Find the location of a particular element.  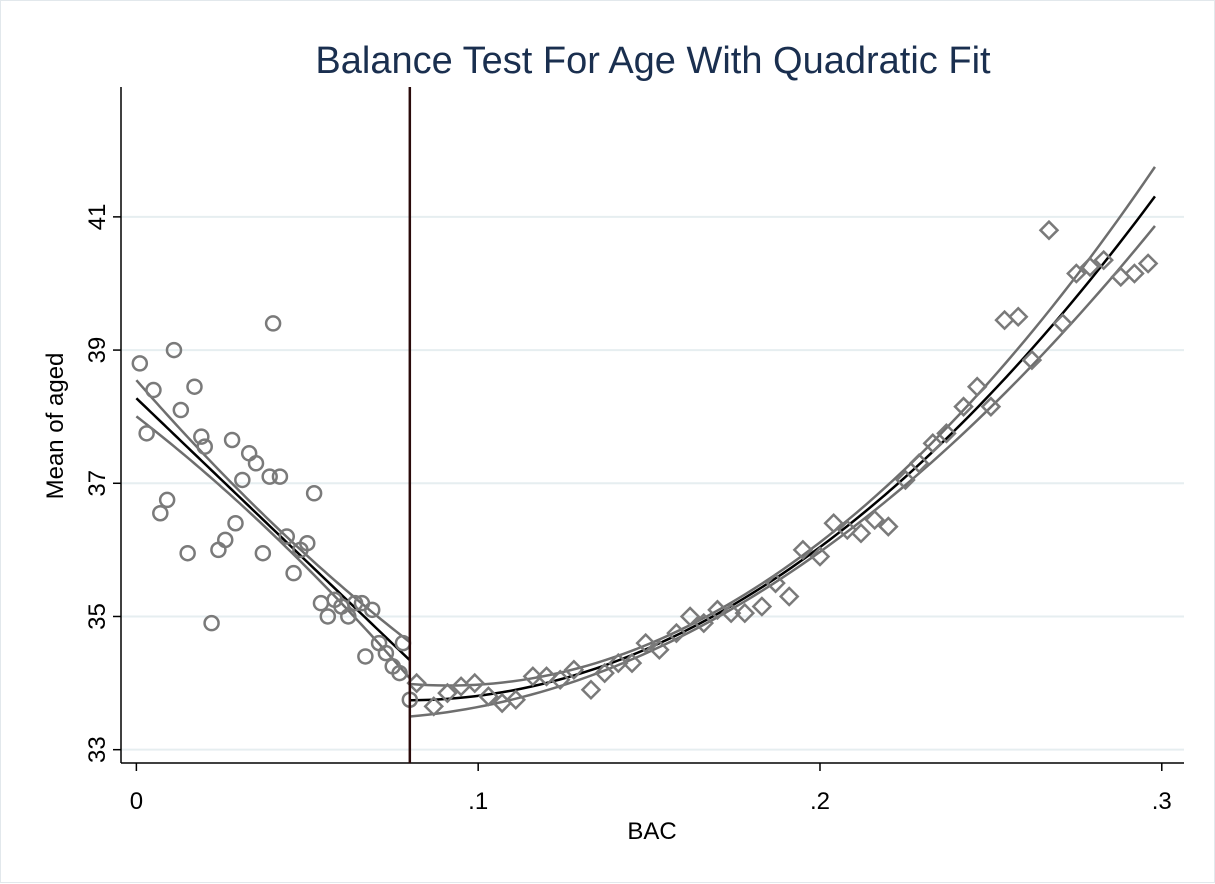

ci-lower-left is located at coordinates (273, 547).